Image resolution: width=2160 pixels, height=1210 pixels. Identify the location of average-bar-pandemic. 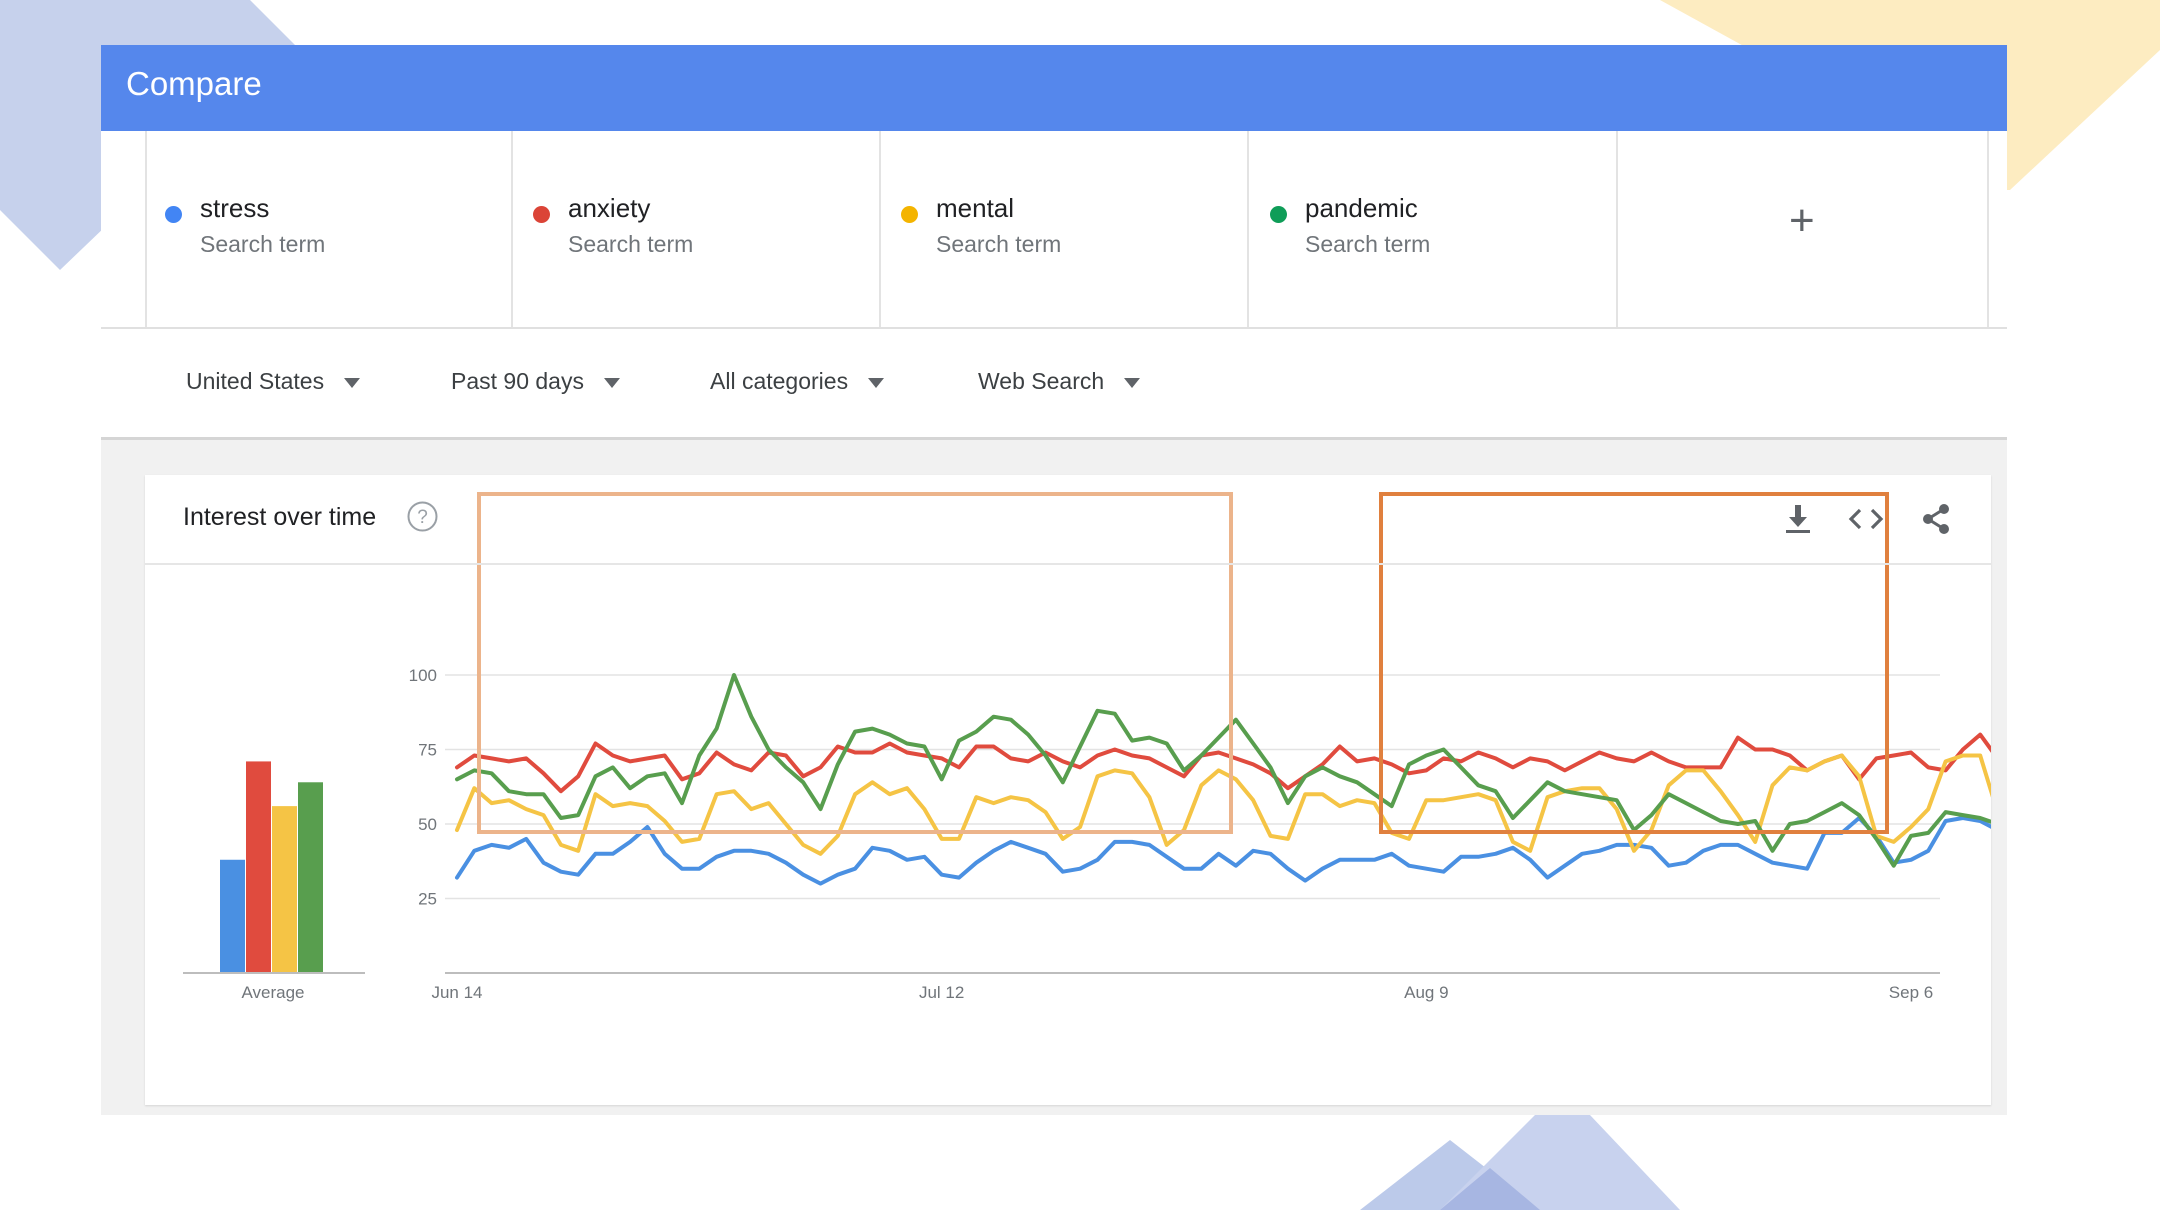
(310, 877).